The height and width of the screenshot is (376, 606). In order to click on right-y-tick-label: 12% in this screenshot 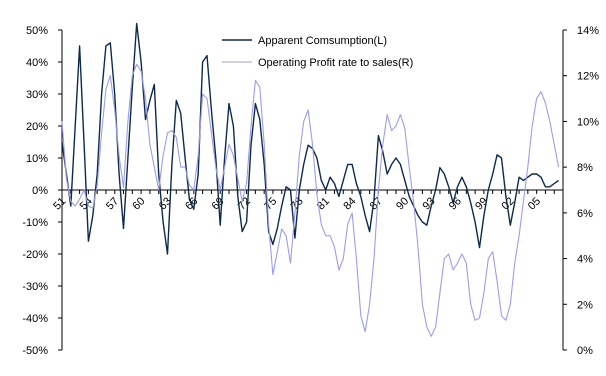, I will do `click(588, 77)`.